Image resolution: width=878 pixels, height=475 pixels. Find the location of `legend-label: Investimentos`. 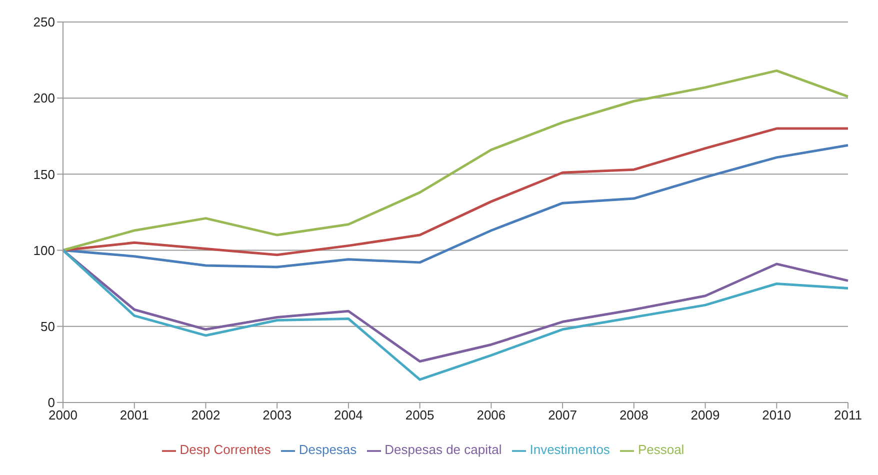

legend-label: Investimentos is located at coordinates (570, 450).